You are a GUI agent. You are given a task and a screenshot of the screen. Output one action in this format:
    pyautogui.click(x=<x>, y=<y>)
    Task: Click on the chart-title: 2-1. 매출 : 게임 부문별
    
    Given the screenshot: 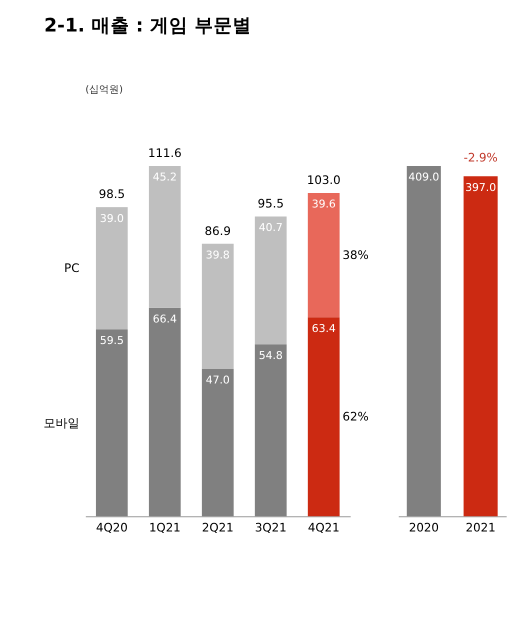 What is the action you would take?
    pyautogui.click(x=148, y=26)
    